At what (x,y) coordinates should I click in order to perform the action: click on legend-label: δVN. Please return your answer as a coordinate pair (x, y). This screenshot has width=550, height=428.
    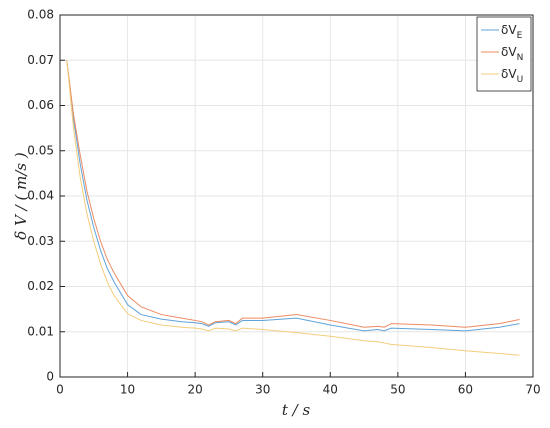
    Looking at the image, I should click on (512, 54).